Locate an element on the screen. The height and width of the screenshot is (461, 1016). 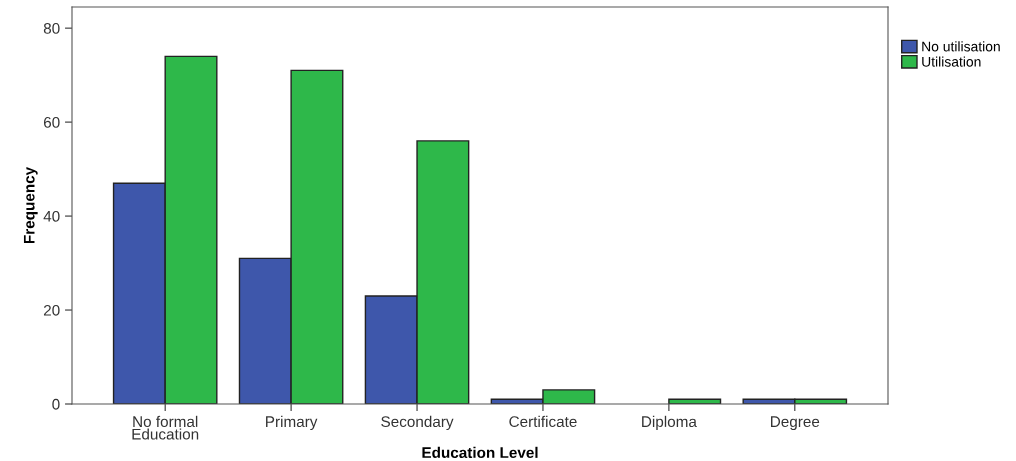
legend-label: No utilisation is located at coordinates (961, 46).